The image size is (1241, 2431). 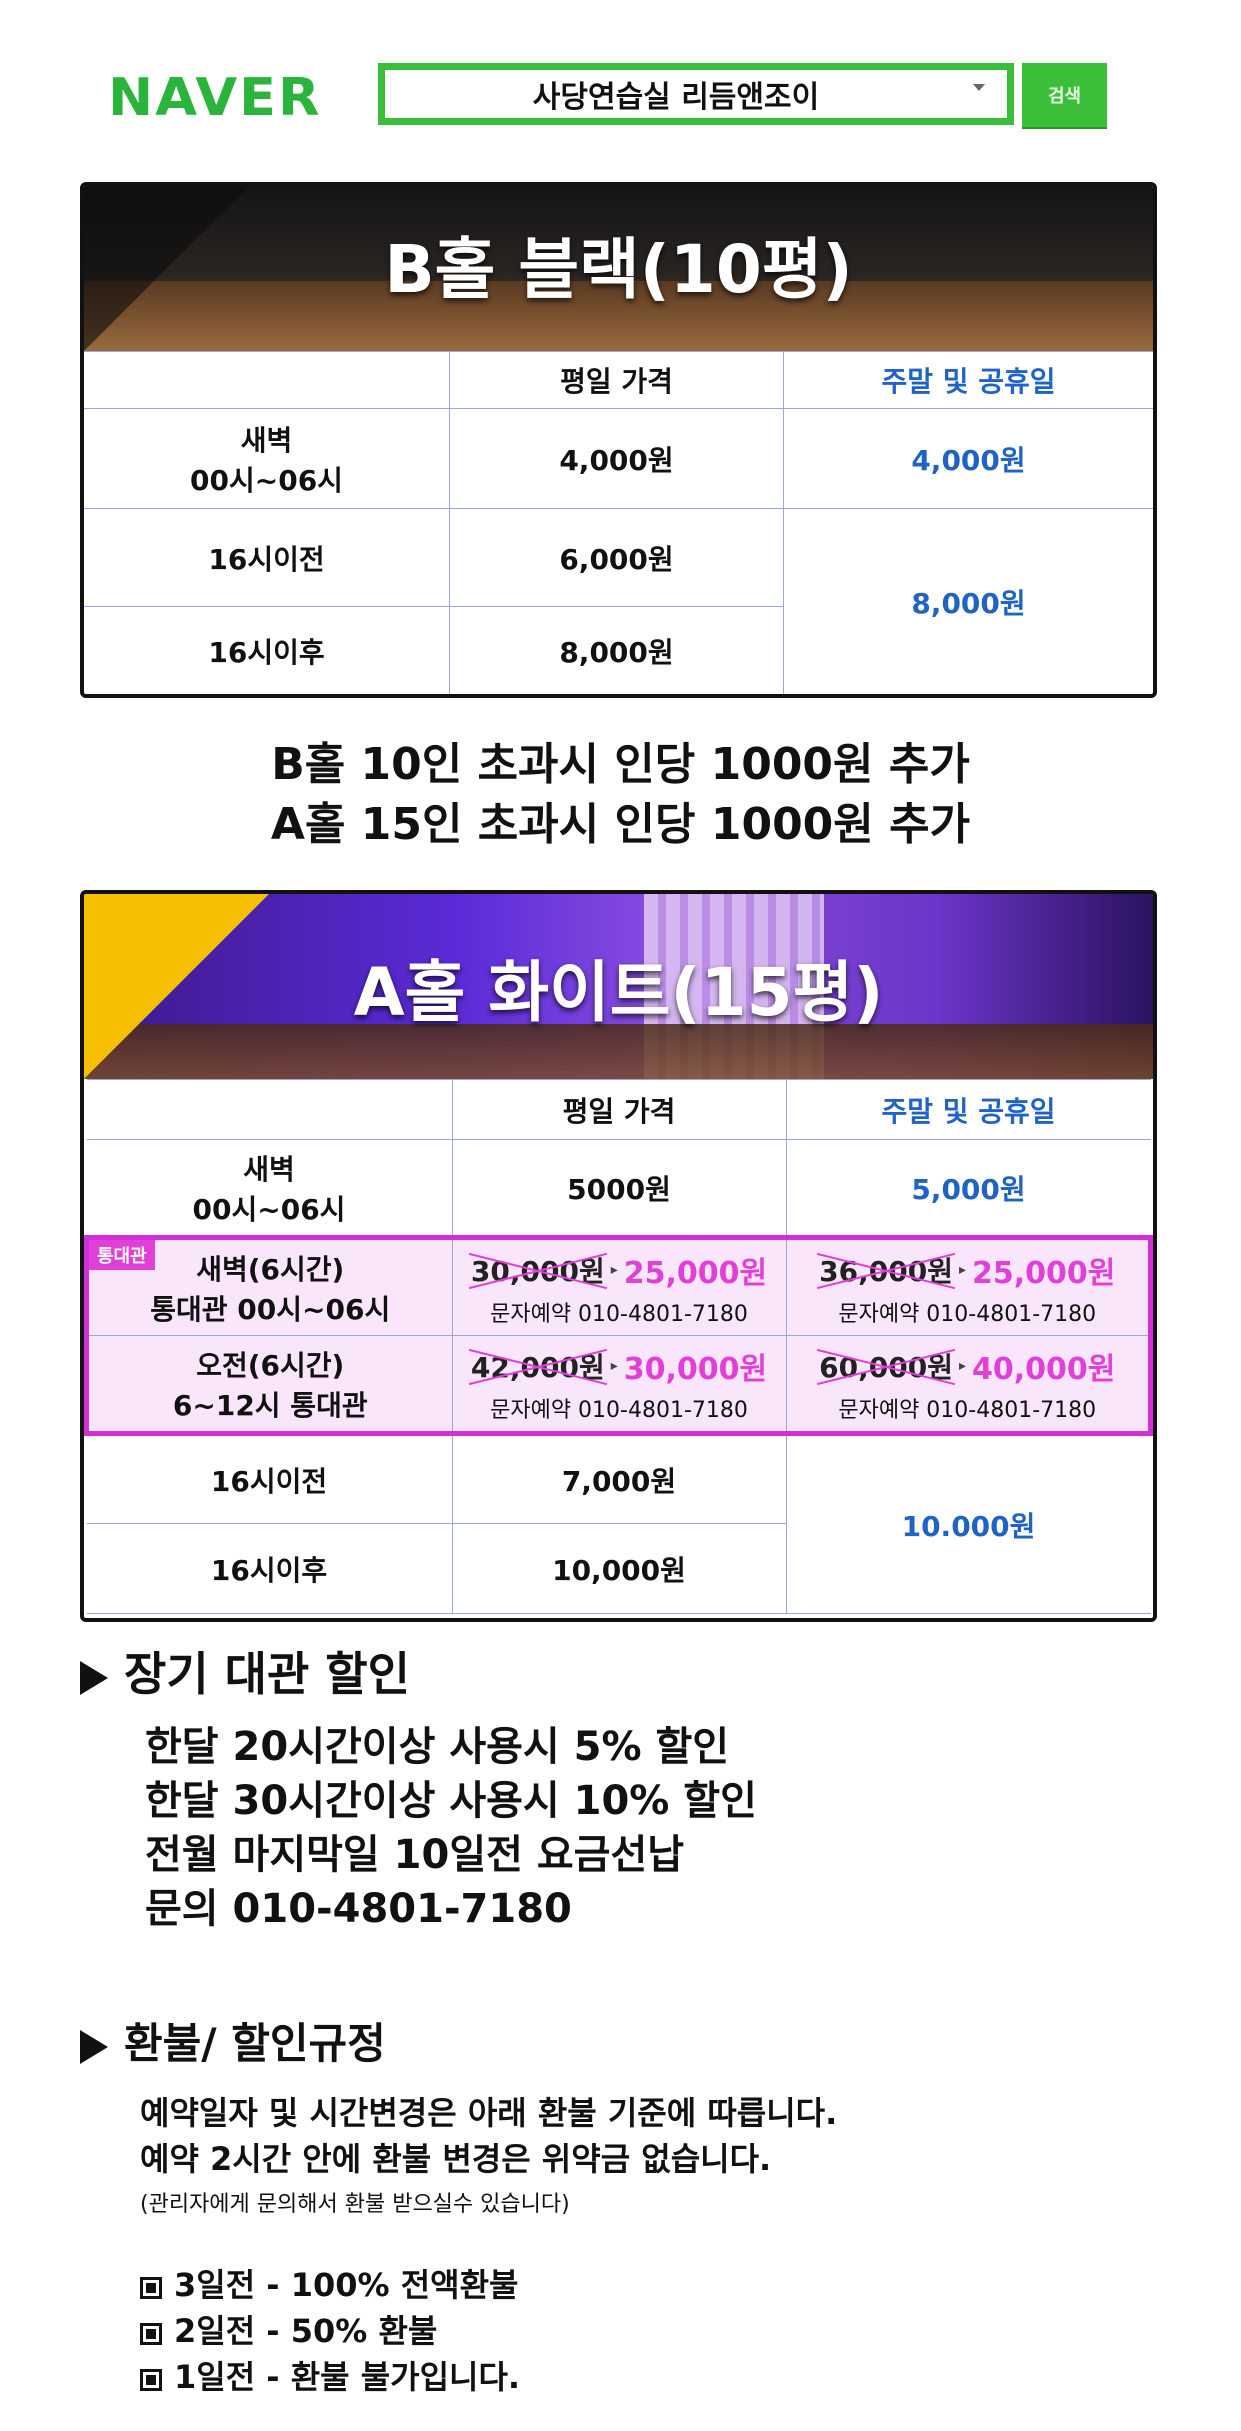 What do you see at coordinates (355, 2204) in the screenshot?
I see `refund-small-note: (관리자에게 문의해서 환불 받으실수 있습니다)` at bounding box center [355, 2204].